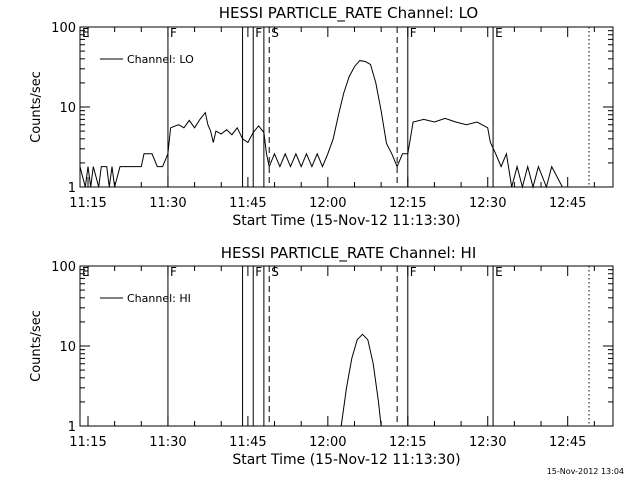  I want to click on series-line-hi, so click(361, 380).